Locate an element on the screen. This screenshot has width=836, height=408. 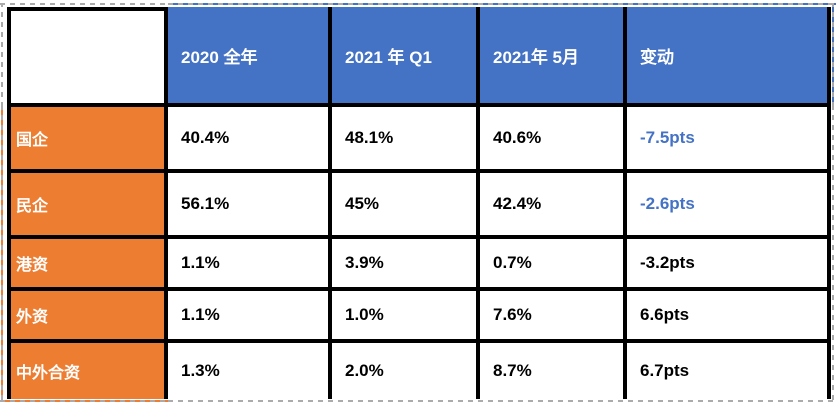
cell-hk-change: -3.2pts is located at coordinates (729, 265).